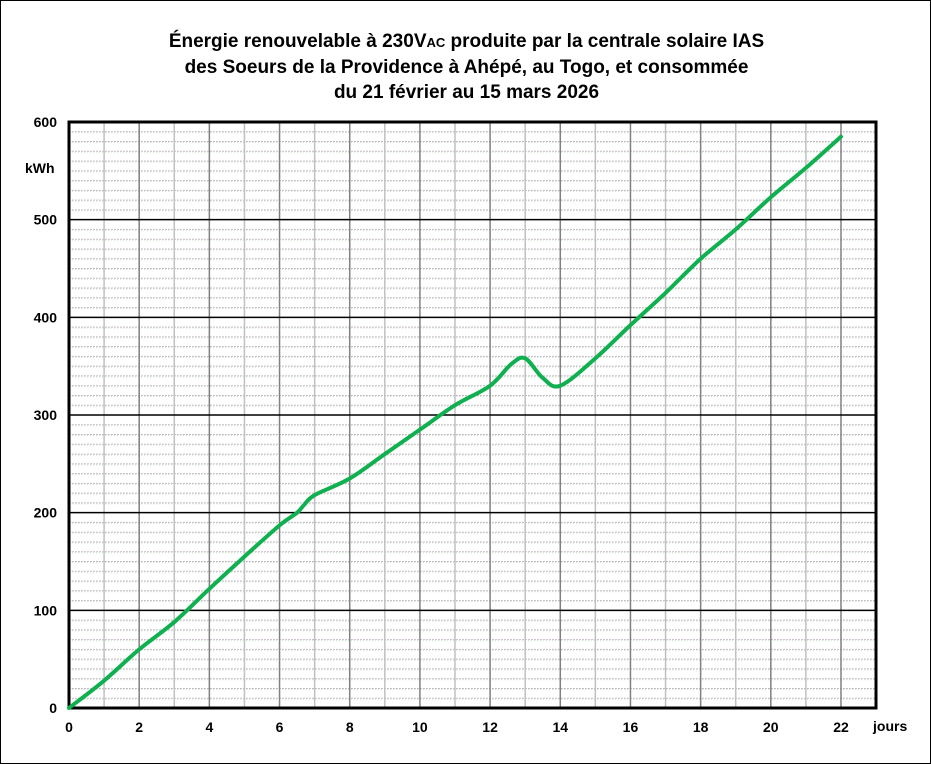 This screenshot has height=764, width=931. Describe the element at coordinates (490, 727) in the screenshot. I see `x-tick-label: 12` at that location.